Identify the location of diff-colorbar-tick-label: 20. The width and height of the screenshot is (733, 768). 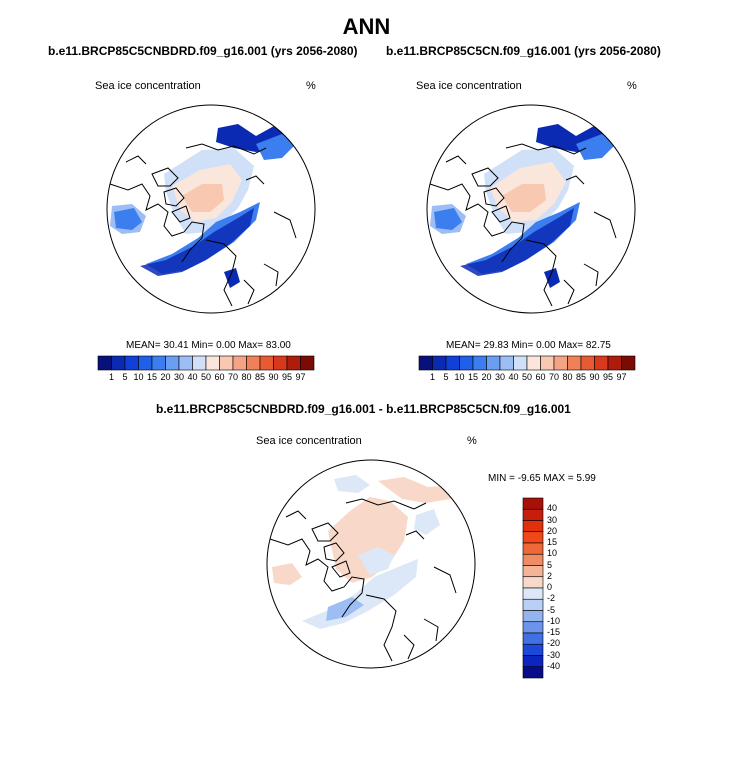
(552, 530).